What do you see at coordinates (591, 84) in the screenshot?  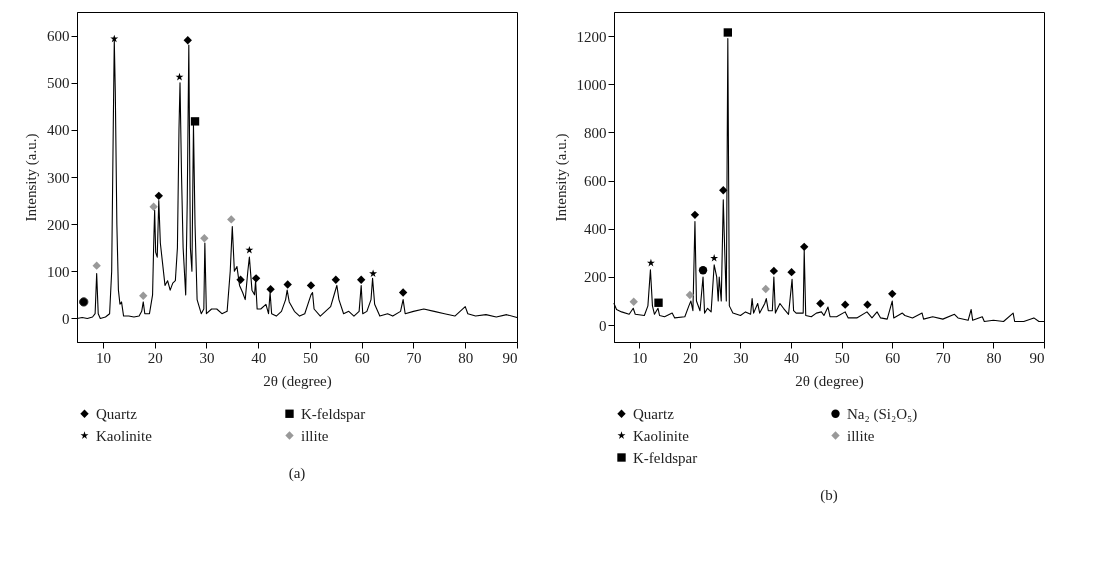 I see `y-tick-label: 1000` at bounding box center [591, 84].